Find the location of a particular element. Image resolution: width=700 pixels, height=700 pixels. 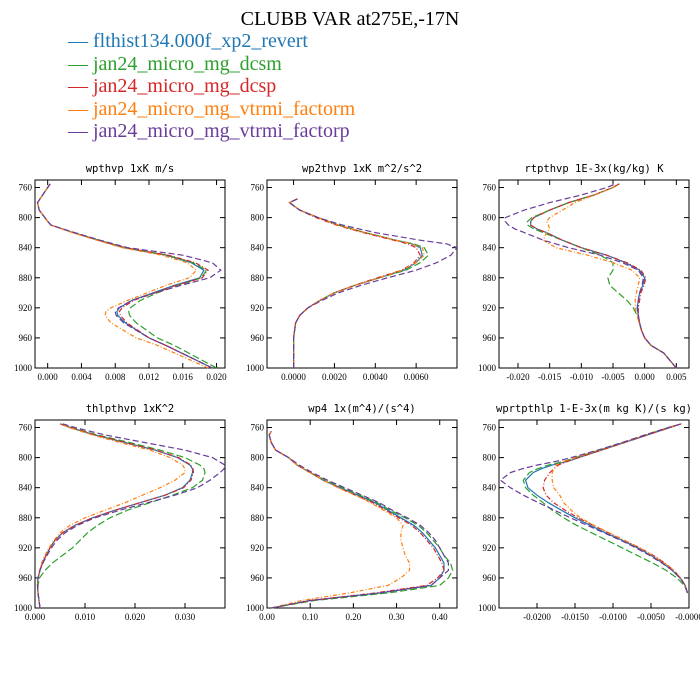

panel-title: wpthvp 1xK m/s is located at coordinates (130, 169).